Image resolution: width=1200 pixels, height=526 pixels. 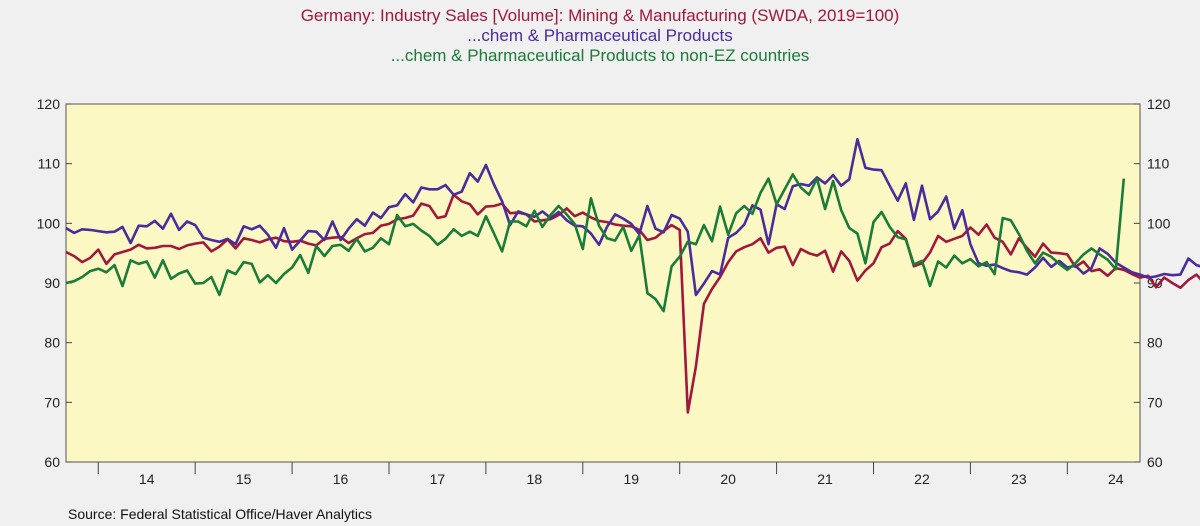 I want to click on x-tick-label: 17, so click(x=438, y=479).